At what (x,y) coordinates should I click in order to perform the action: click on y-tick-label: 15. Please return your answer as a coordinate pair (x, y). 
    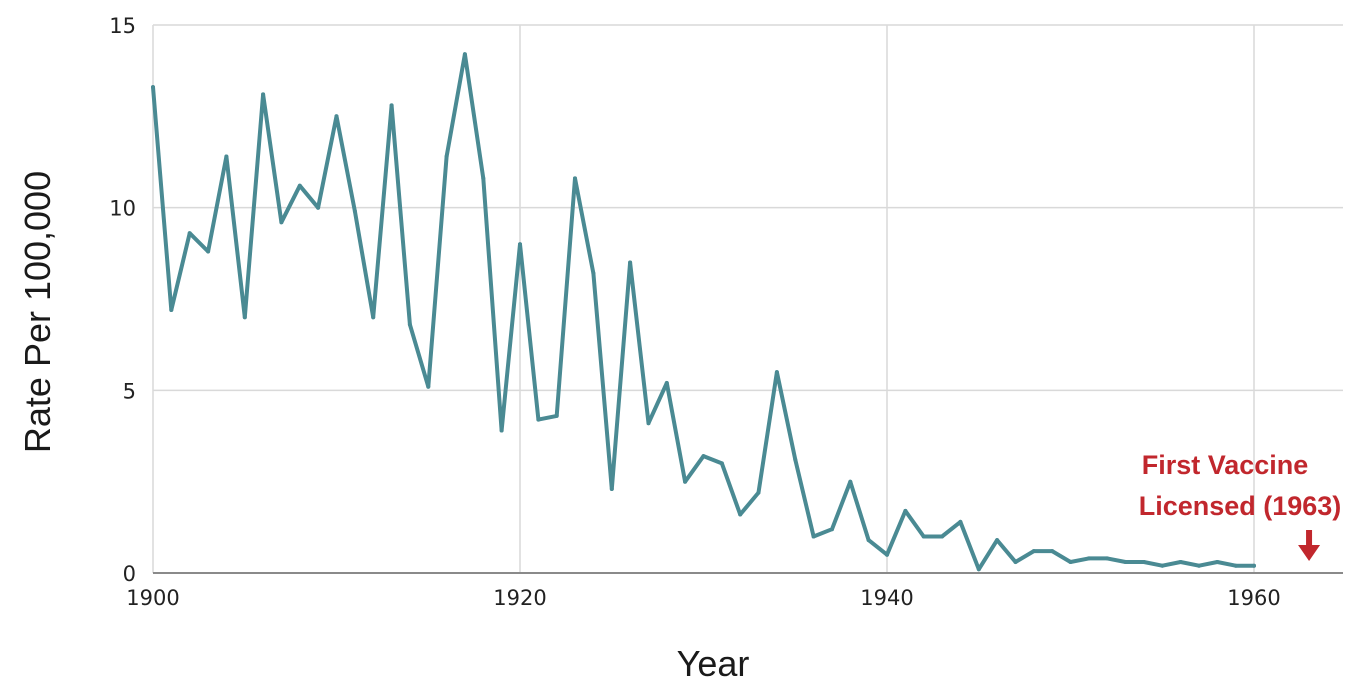
    Looking at the image, I should click on (122, 26).